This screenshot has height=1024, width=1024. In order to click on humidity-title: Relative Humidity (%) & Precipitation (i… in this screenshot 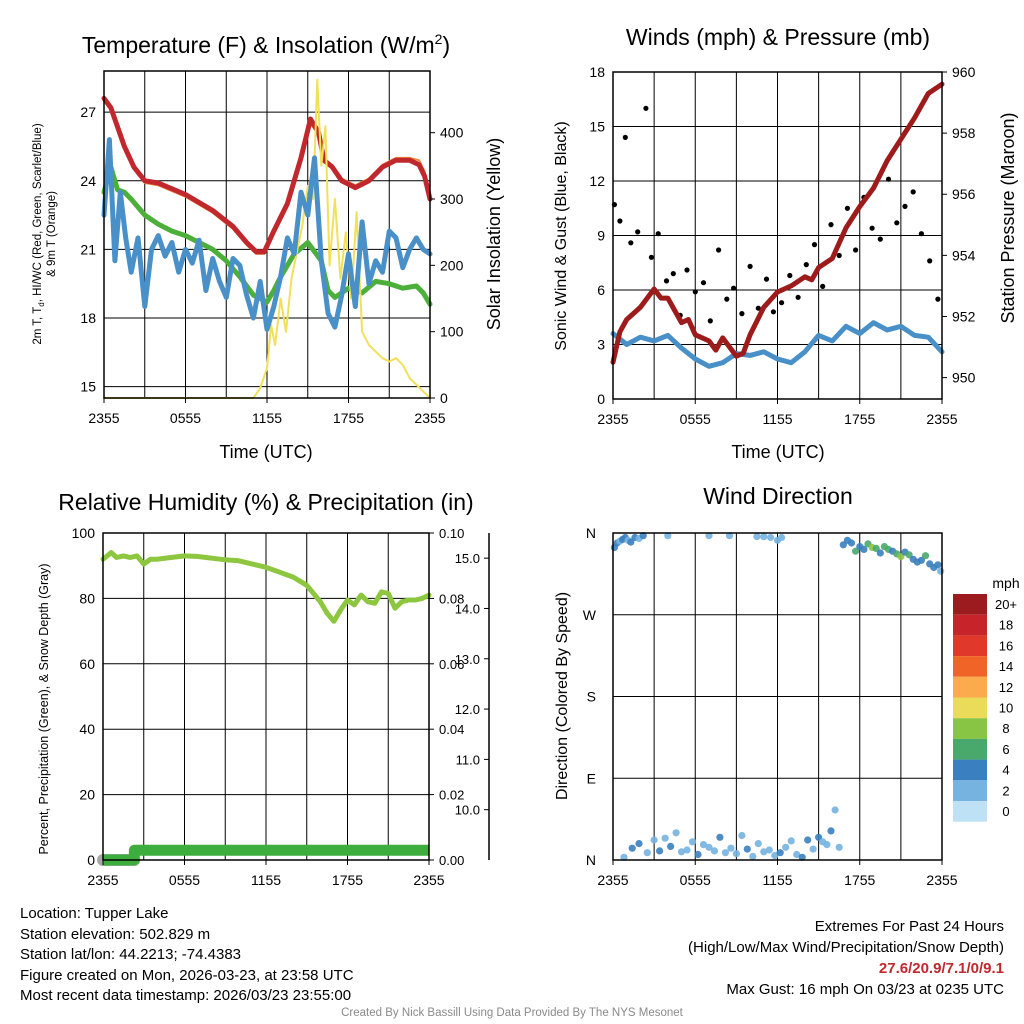, I will do `click(265, 502)`.